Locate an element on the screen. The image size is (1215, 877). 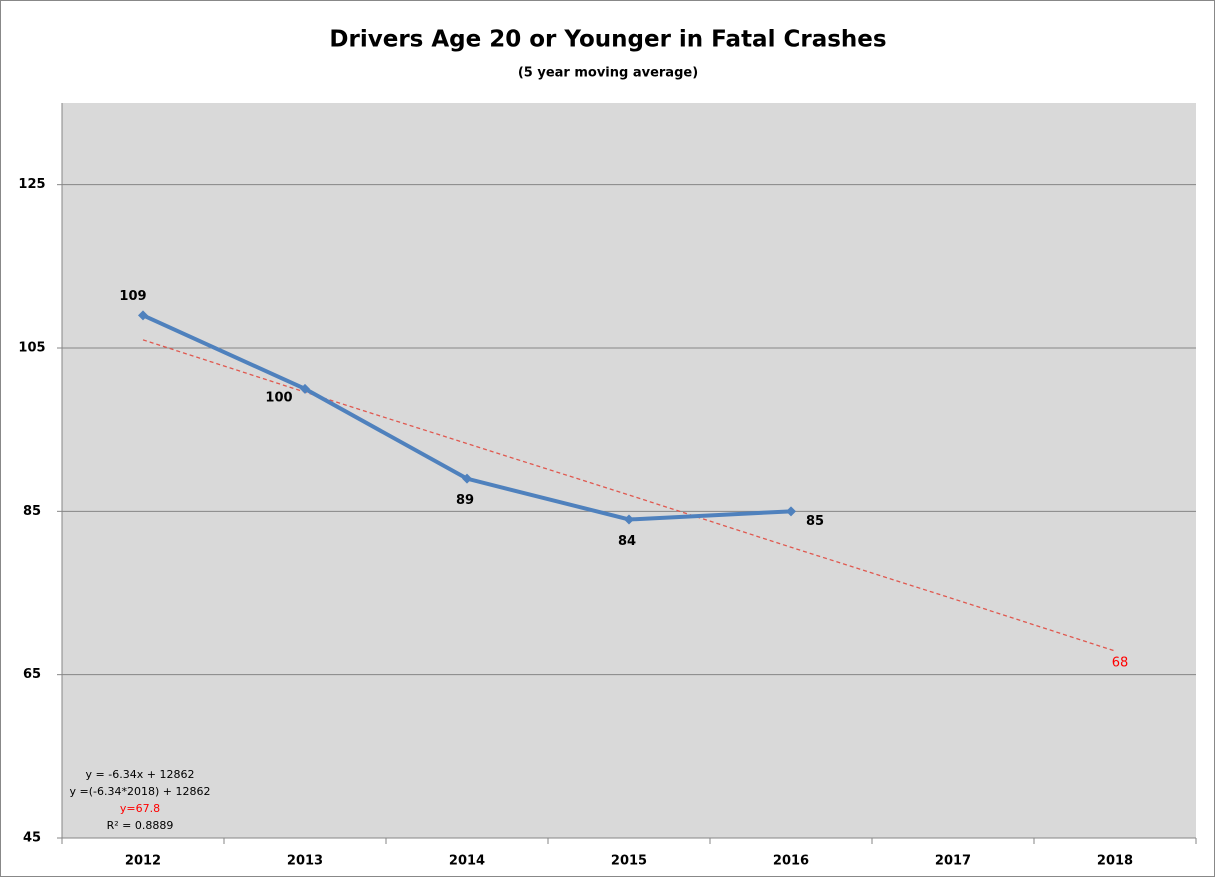
annotation: R² = 0.8889 is located at coordinates (140, 825).